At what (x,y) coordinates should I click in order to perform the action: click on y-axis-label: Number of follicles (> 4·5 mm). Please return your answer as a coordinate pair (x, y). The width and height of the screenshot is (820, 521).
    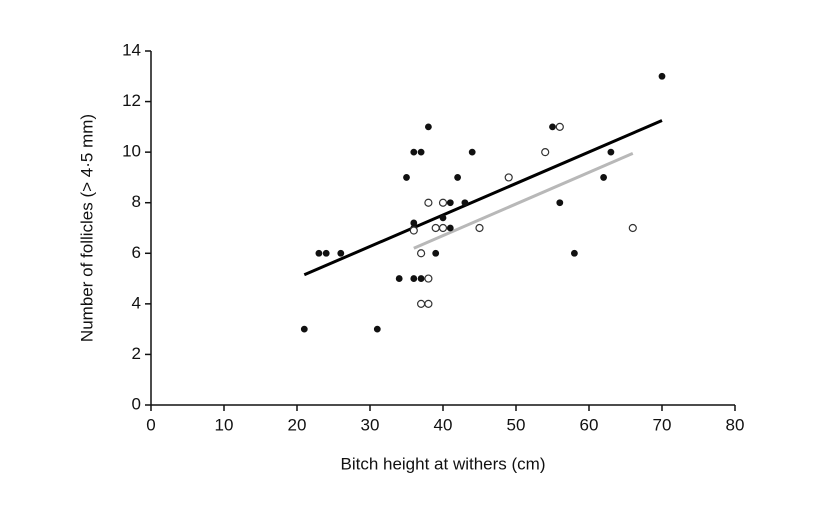
    Looking at the image, I should click on (86, 228).